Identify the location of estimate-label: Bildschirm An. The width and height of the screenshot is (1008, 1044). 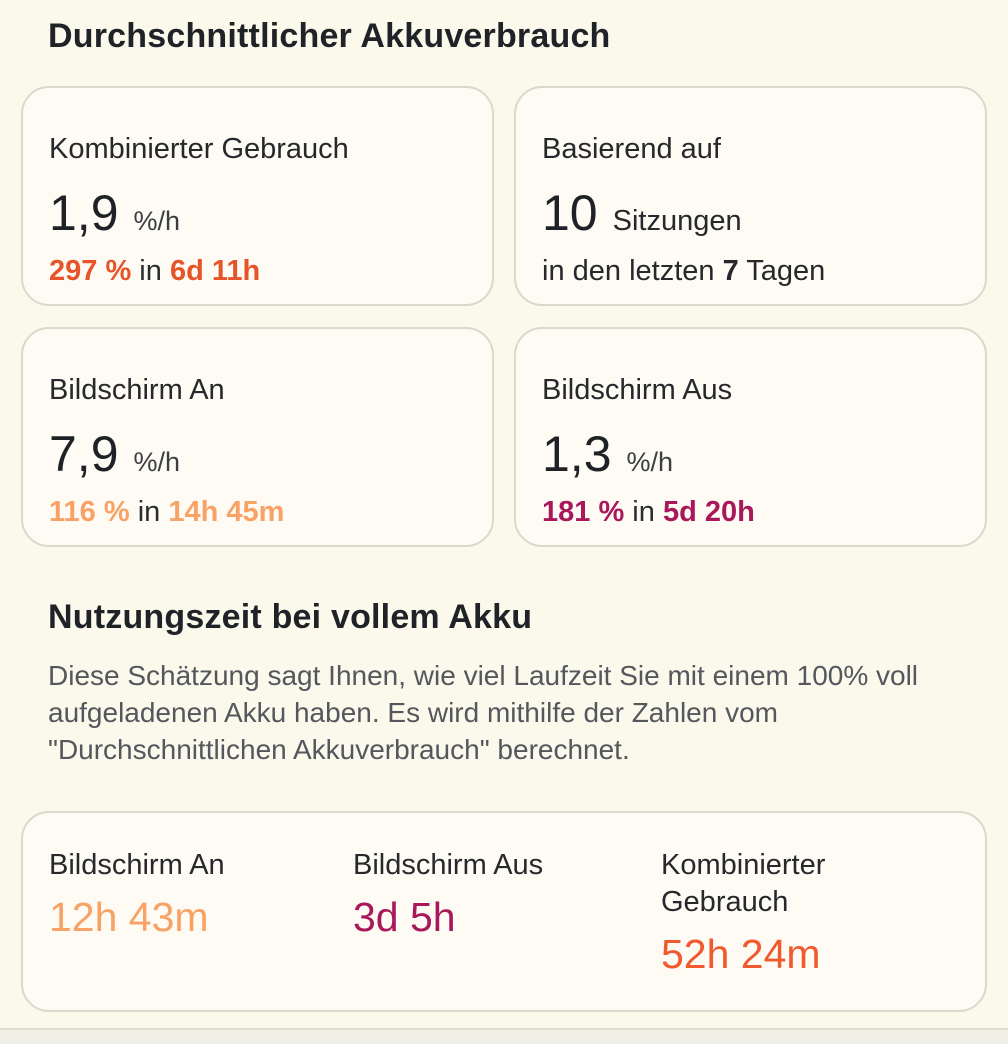
(137, 865).